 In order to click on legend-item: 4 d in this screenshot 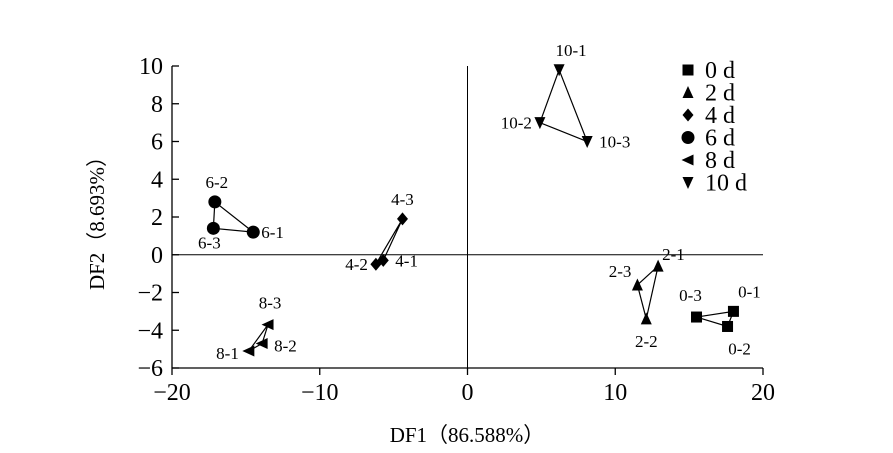, I will do `click(708, 116)`.